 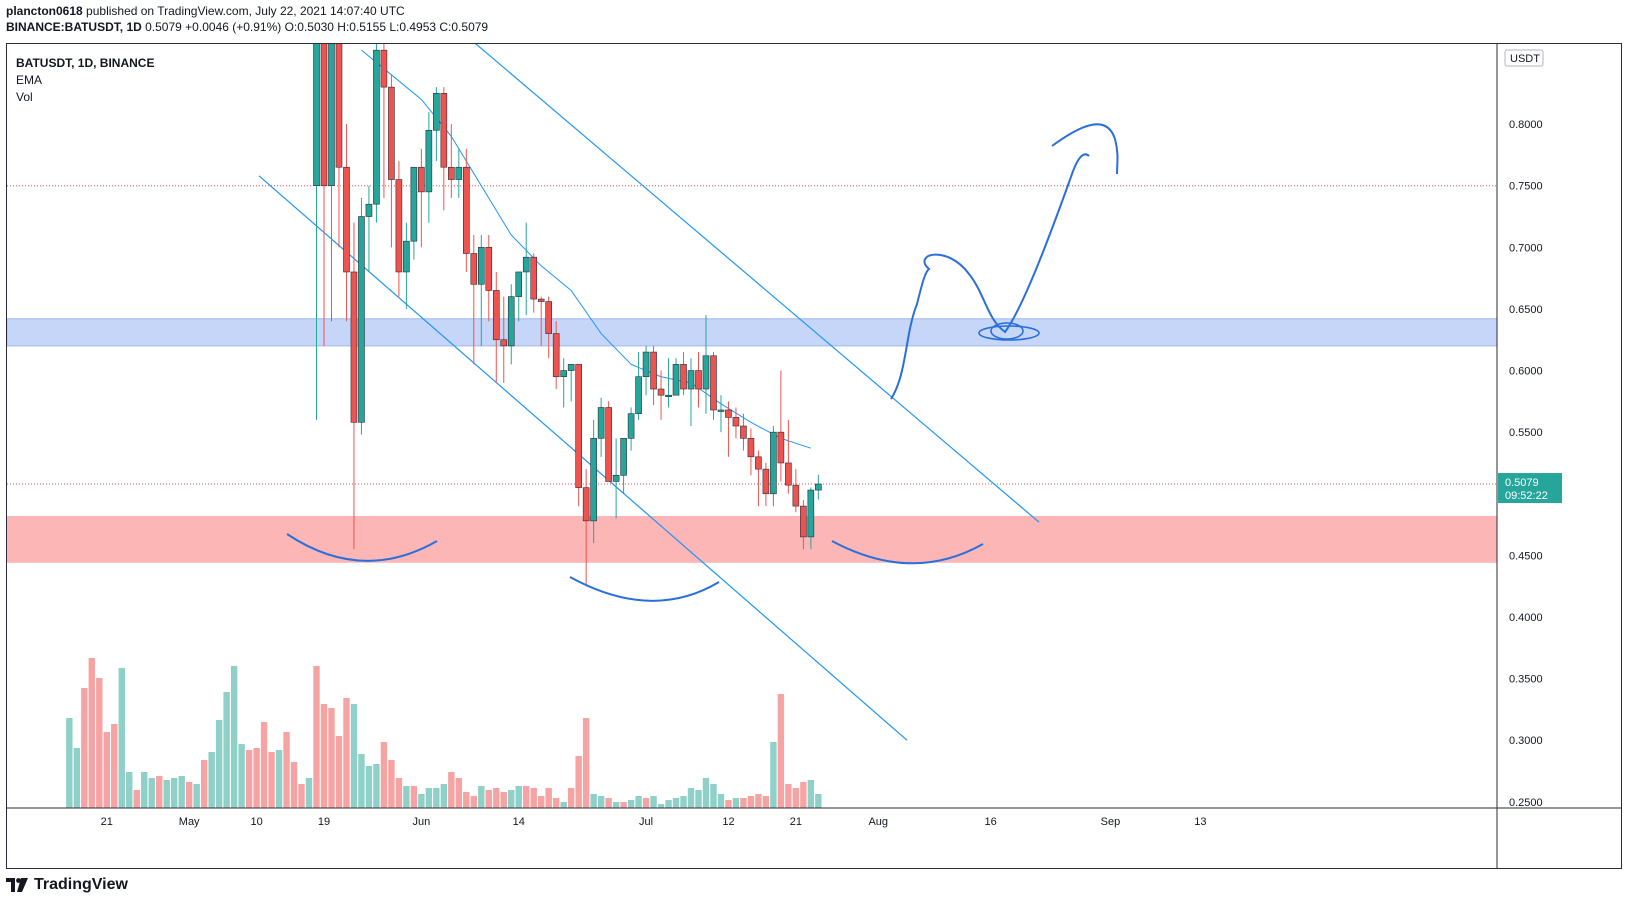 I want to click on legend-symbol: BATUSDT, 1D, BINANCE, so click(x=85, y=63).